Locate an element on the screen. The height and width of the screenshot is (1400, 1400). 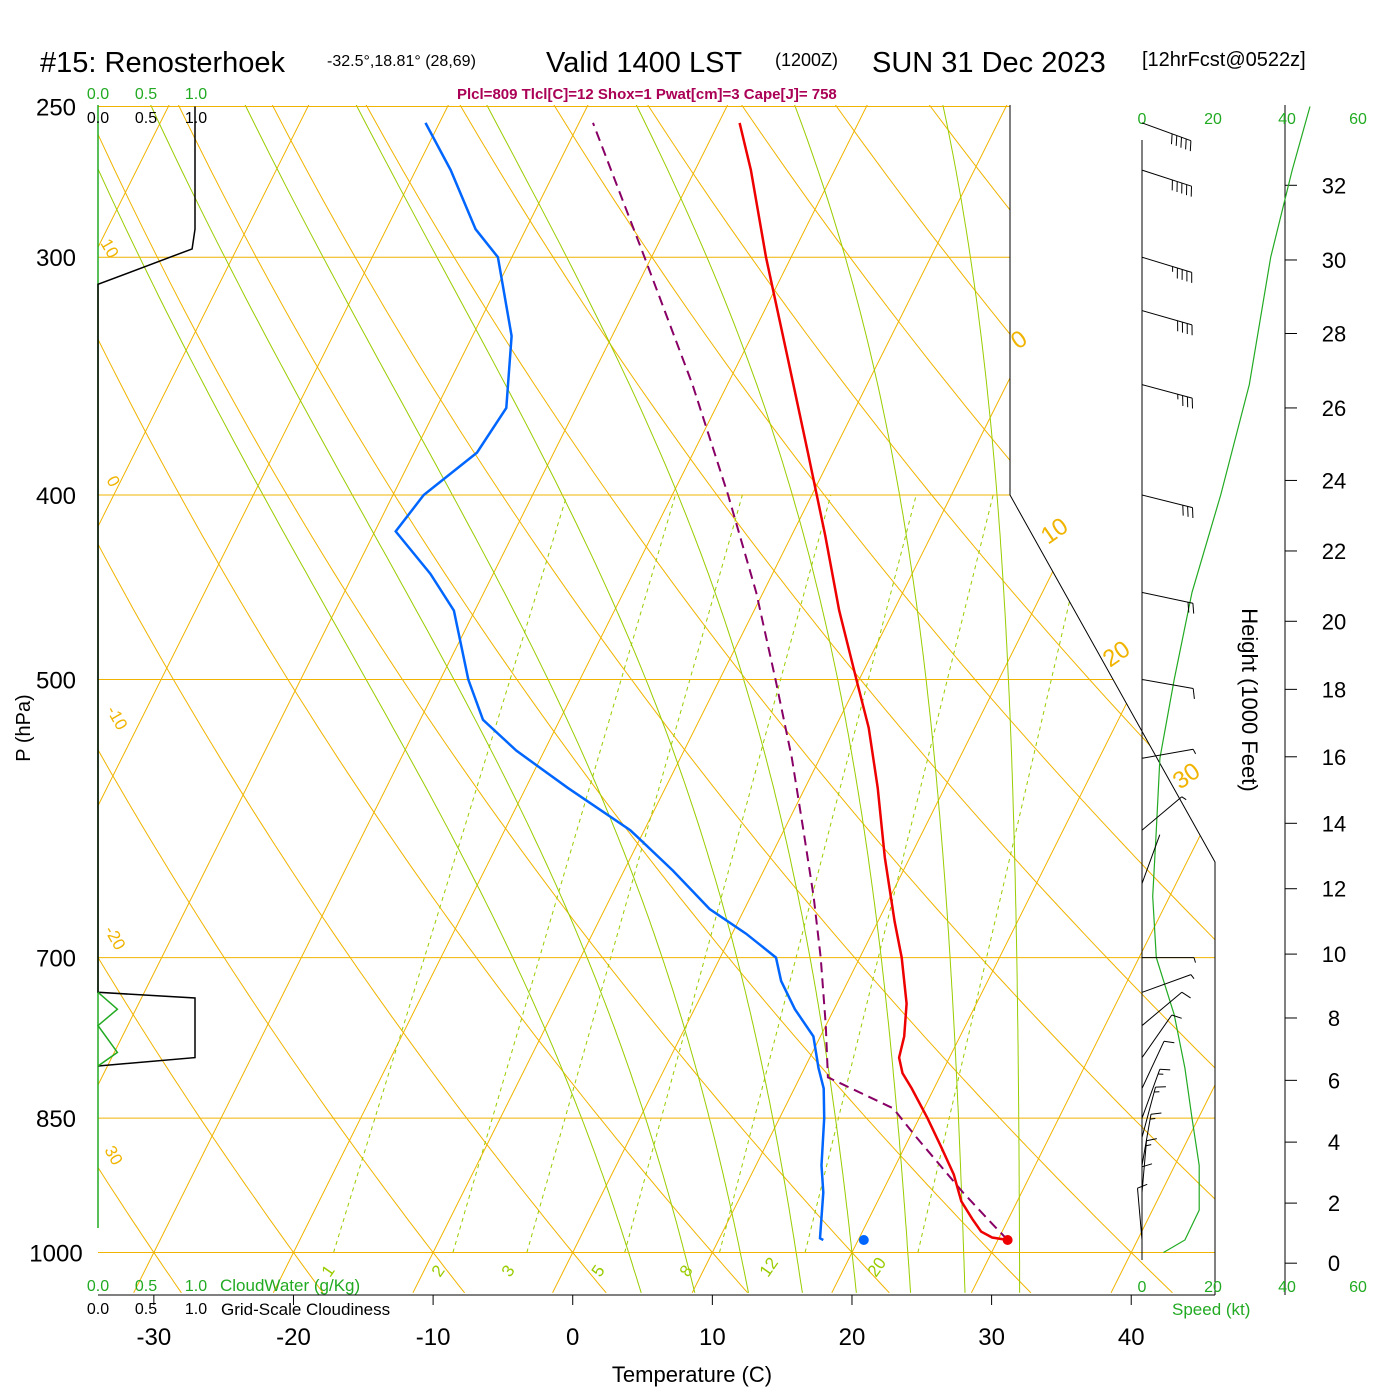
height-tick-label: 16 is located at coordinates (1334, 757).